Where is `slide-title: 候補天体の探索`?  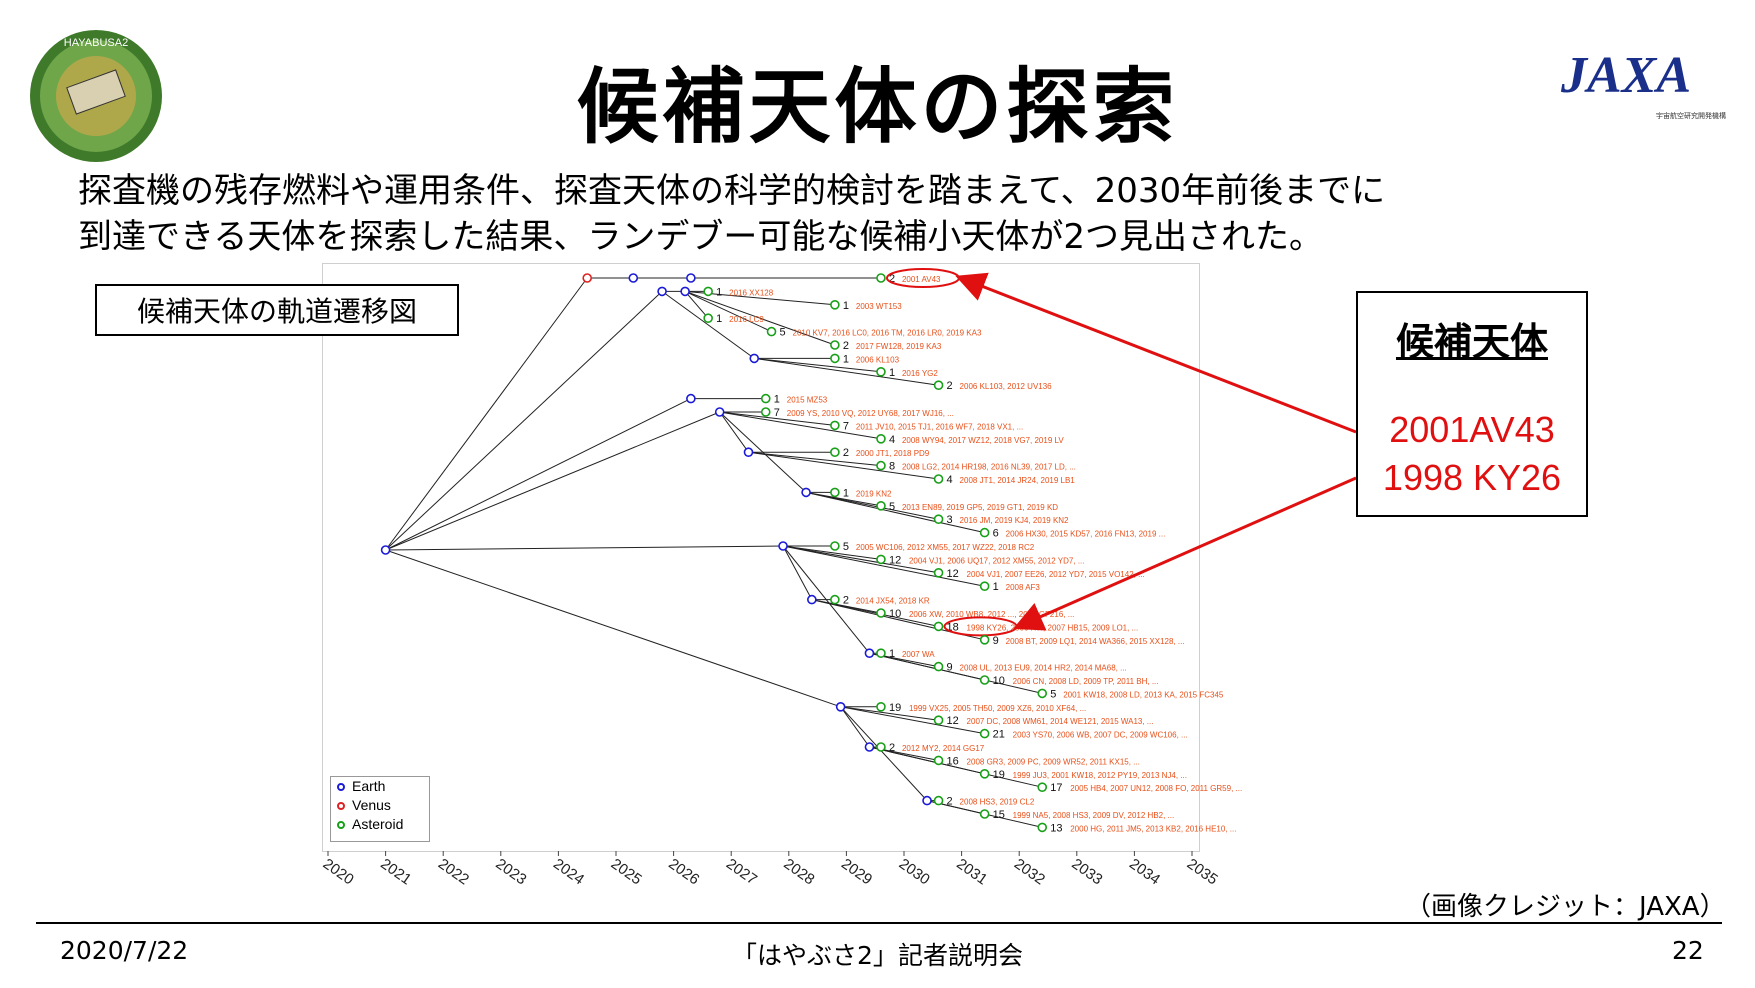 slide-title: 候補天体の探索 is located at coordinates (877, 107).